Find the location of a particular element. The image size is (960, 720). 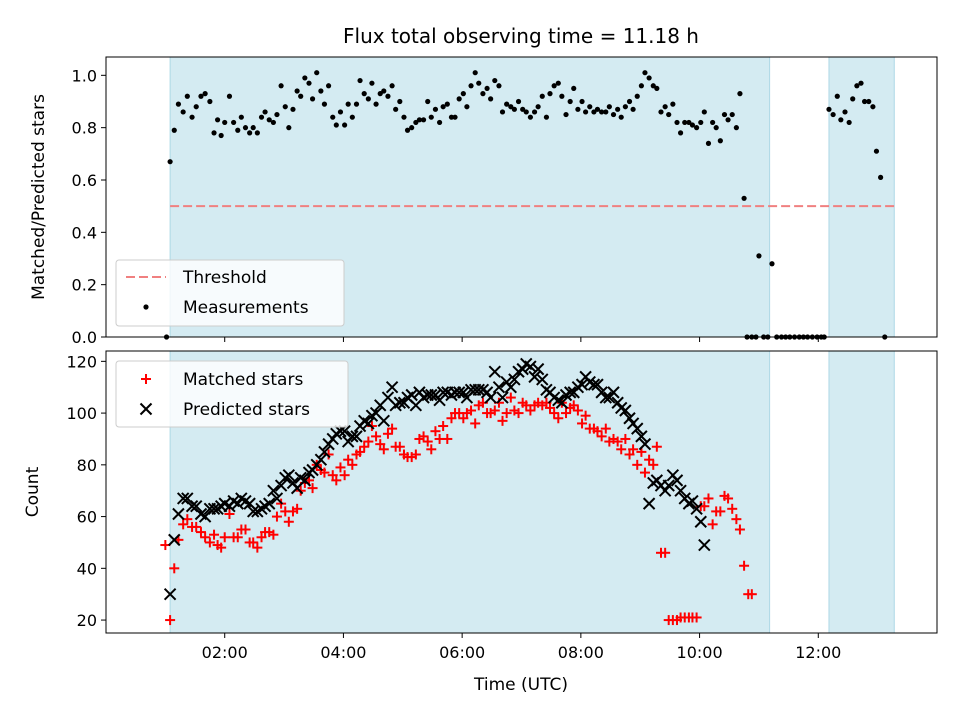

y-tick-label: 0.8 is located at coordinates (84, 128).